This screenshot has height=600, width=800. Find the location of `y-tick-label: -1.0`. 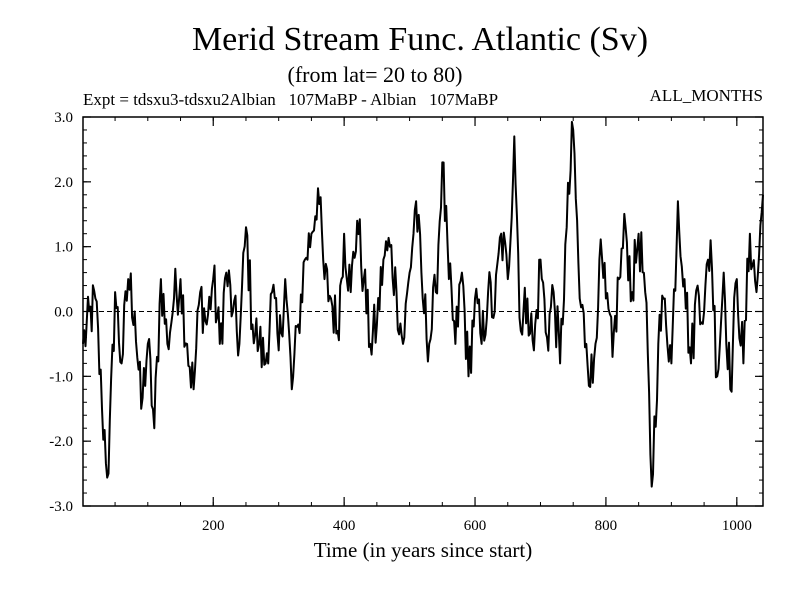

y-tick-label: -1.0 is located at coordinates (61, 377).